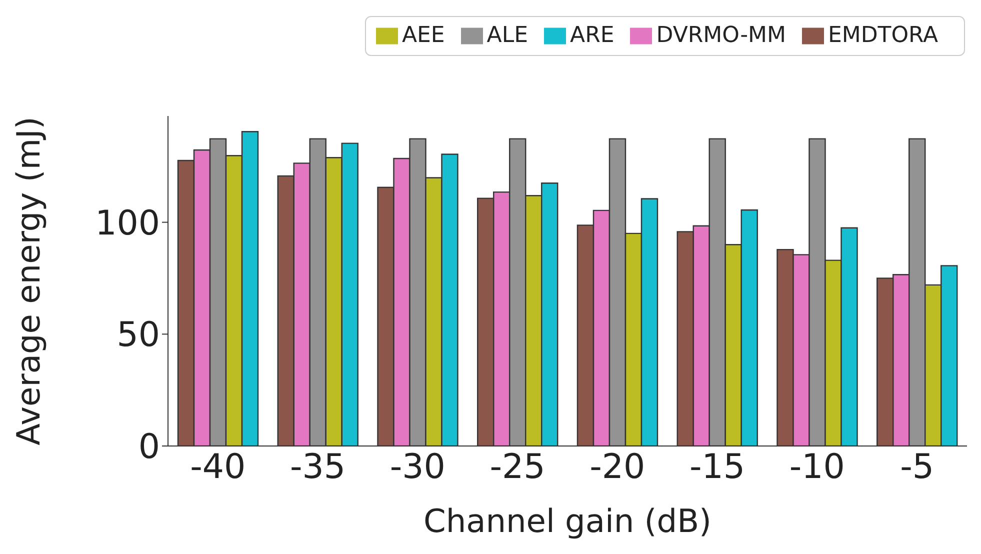 Image resolution: width=981 pixels, height=554 pixels. I want to click on x-tick-label: -5, so click(917, 467).